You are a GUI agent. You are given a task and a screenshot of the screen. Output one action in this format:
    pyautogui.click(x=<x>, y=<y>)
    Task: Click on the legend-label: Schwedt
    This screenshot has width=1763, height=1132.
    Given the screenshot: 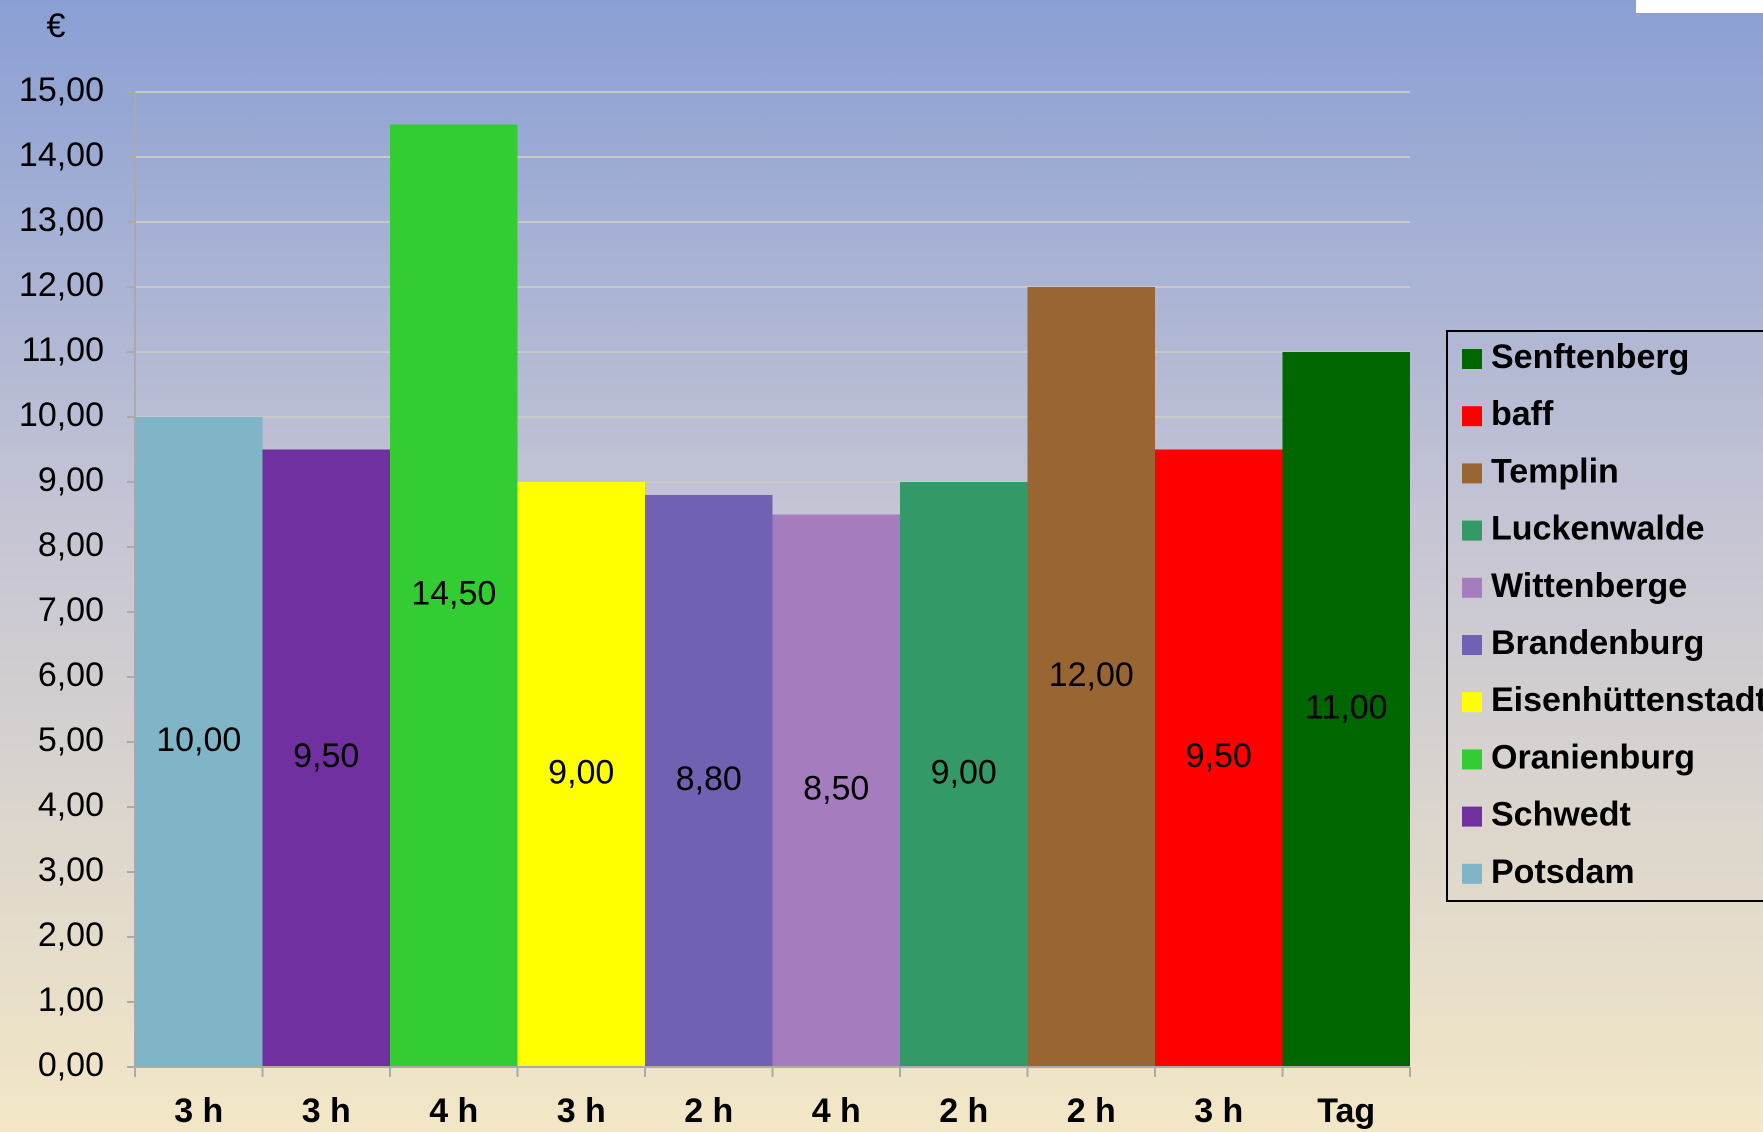 What is the action you would take?
    pyautogui.click(x=1561, y=815)
    